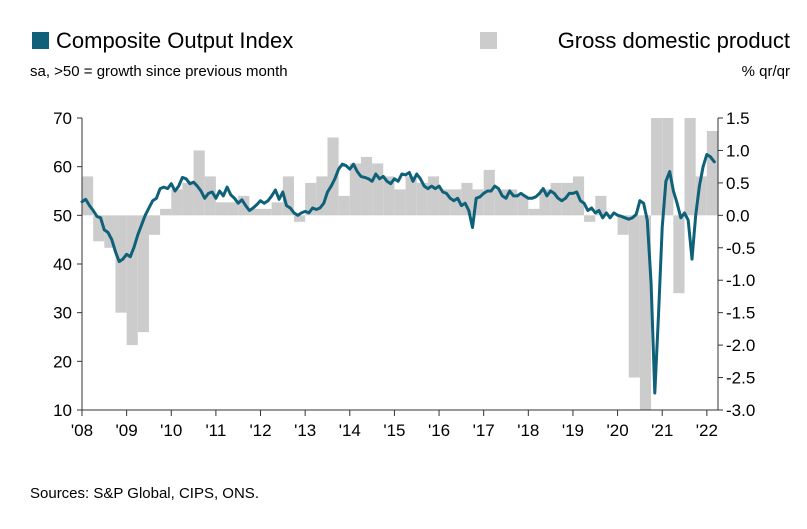  What do you see at coordinates (62, 167) in the screenshot?
I see `left-tick-label: 60` at bounding box center [62, 167].